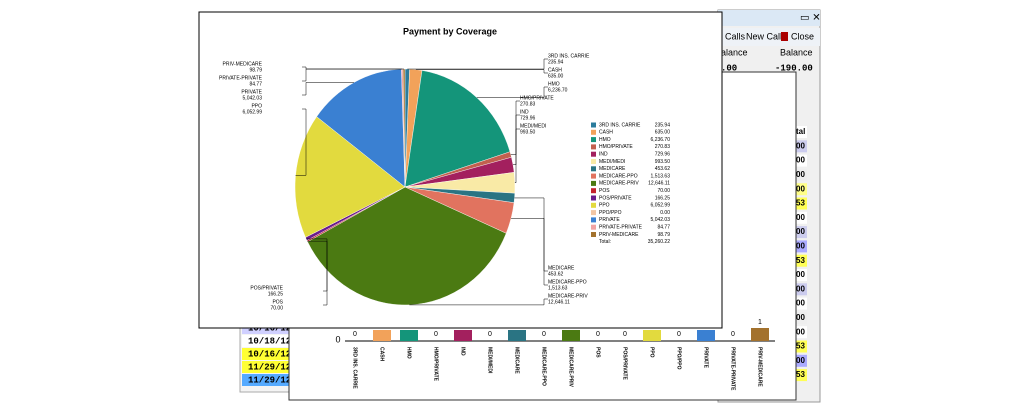  I want to click on date: 10/16/12, so click(269, 354).